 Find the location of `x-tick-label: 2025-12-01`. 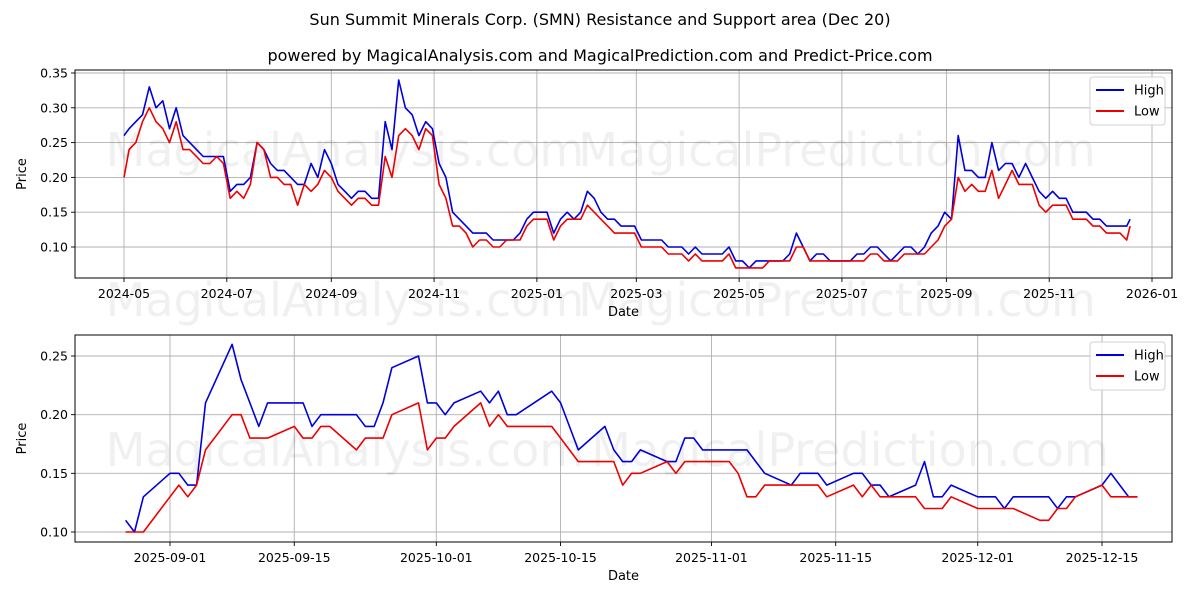

x-tick-label: 2025-12-01 is located at coordinates (977, 557).